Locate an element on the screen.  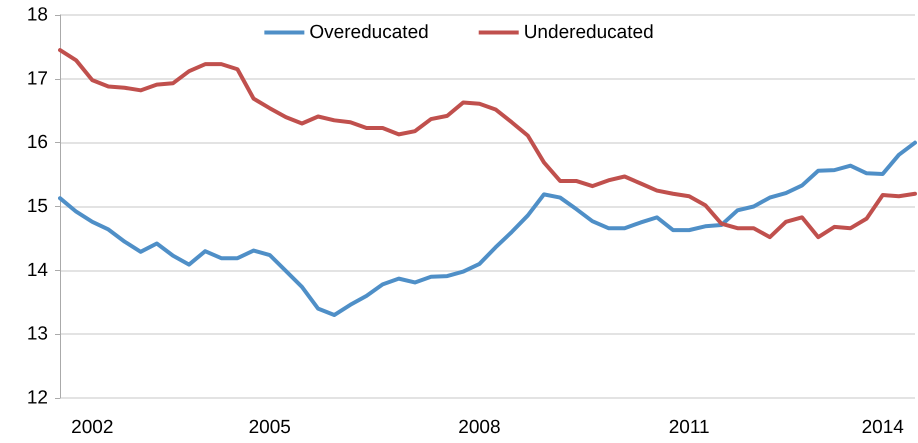
legend-label: Undereducated is located at coordinates (589, 32).